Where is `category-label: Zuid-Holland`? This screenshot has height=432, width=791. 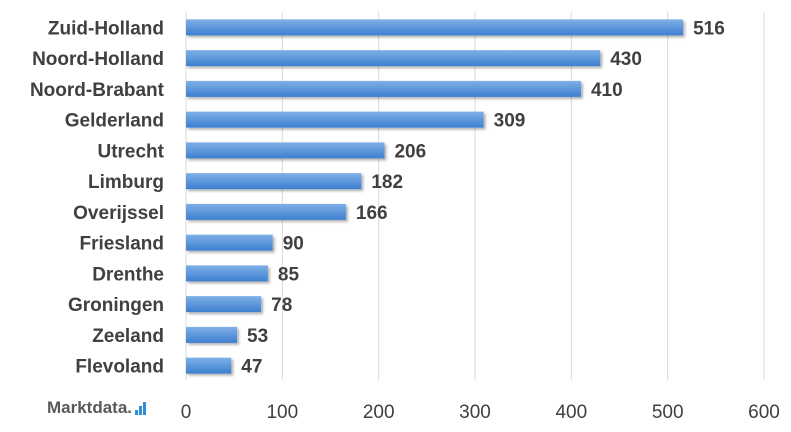 category-label: Zuid-Holland is located at coordinates (106, 28).